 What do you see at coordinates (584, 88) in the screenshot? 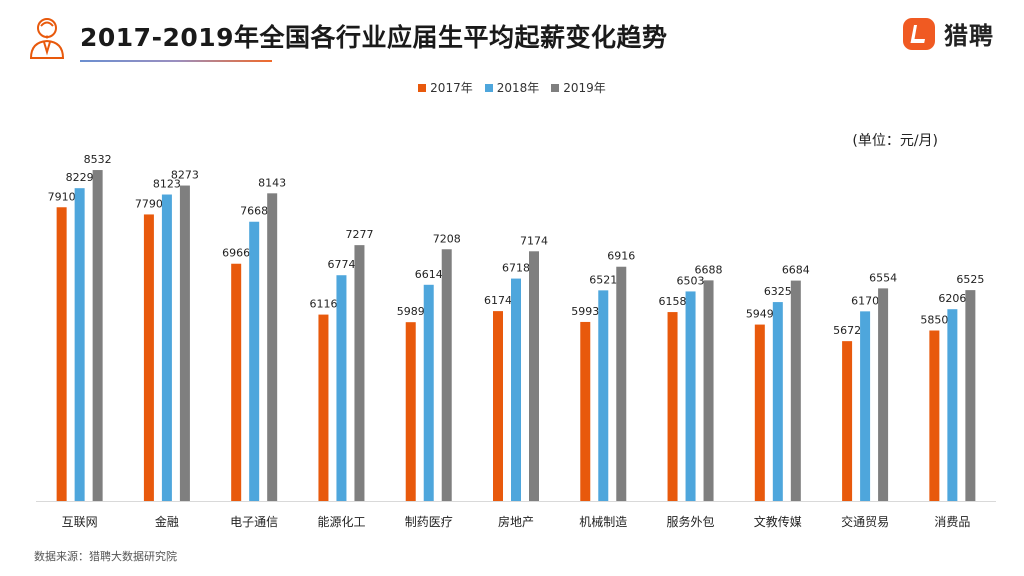
I see `legend-label-2019: 2019年` at bounding box center [584, 88].